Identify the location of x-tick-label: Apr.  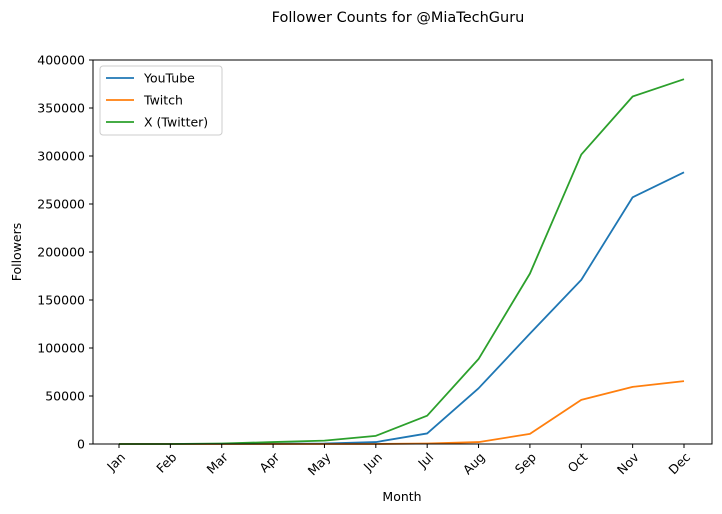
(269, 462).